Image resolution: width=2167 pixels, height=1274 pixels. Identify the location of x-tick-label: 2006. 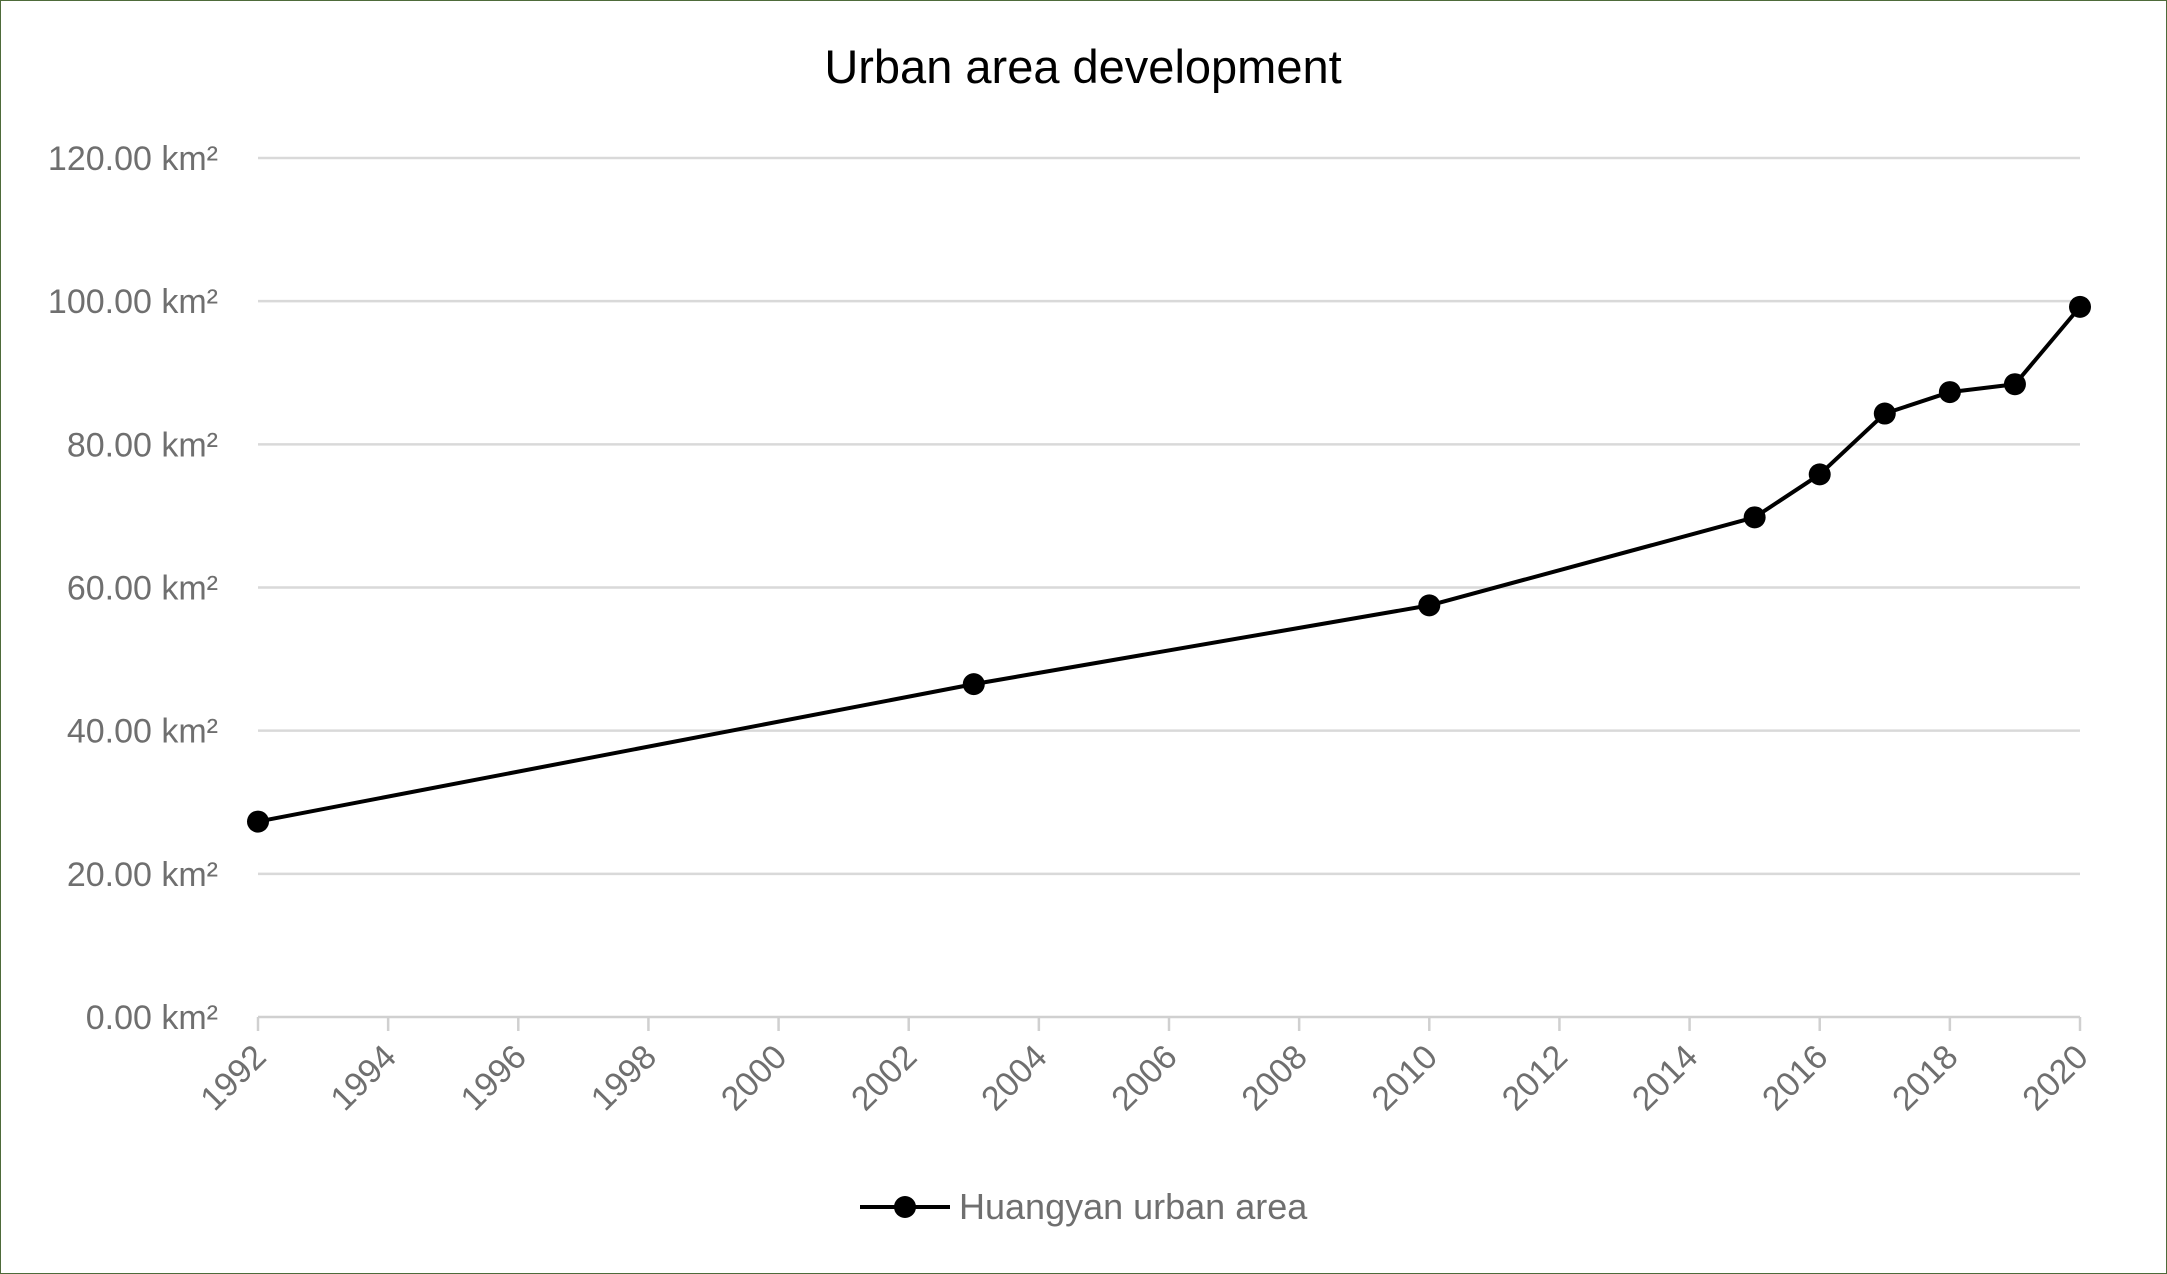
(1144, 1078).